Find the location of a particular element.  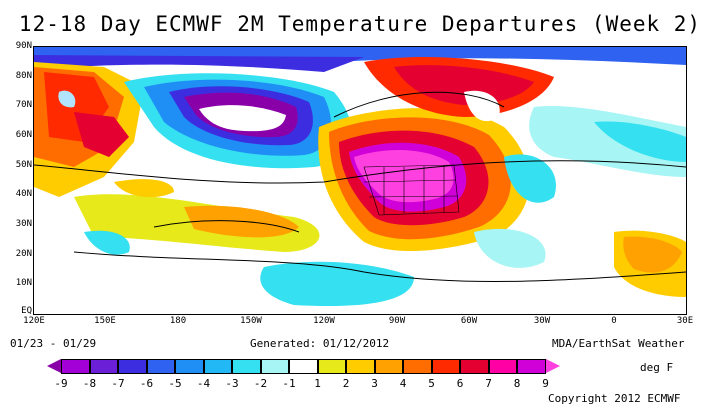

lat-label: 10N is located at coordinates (23, 283).